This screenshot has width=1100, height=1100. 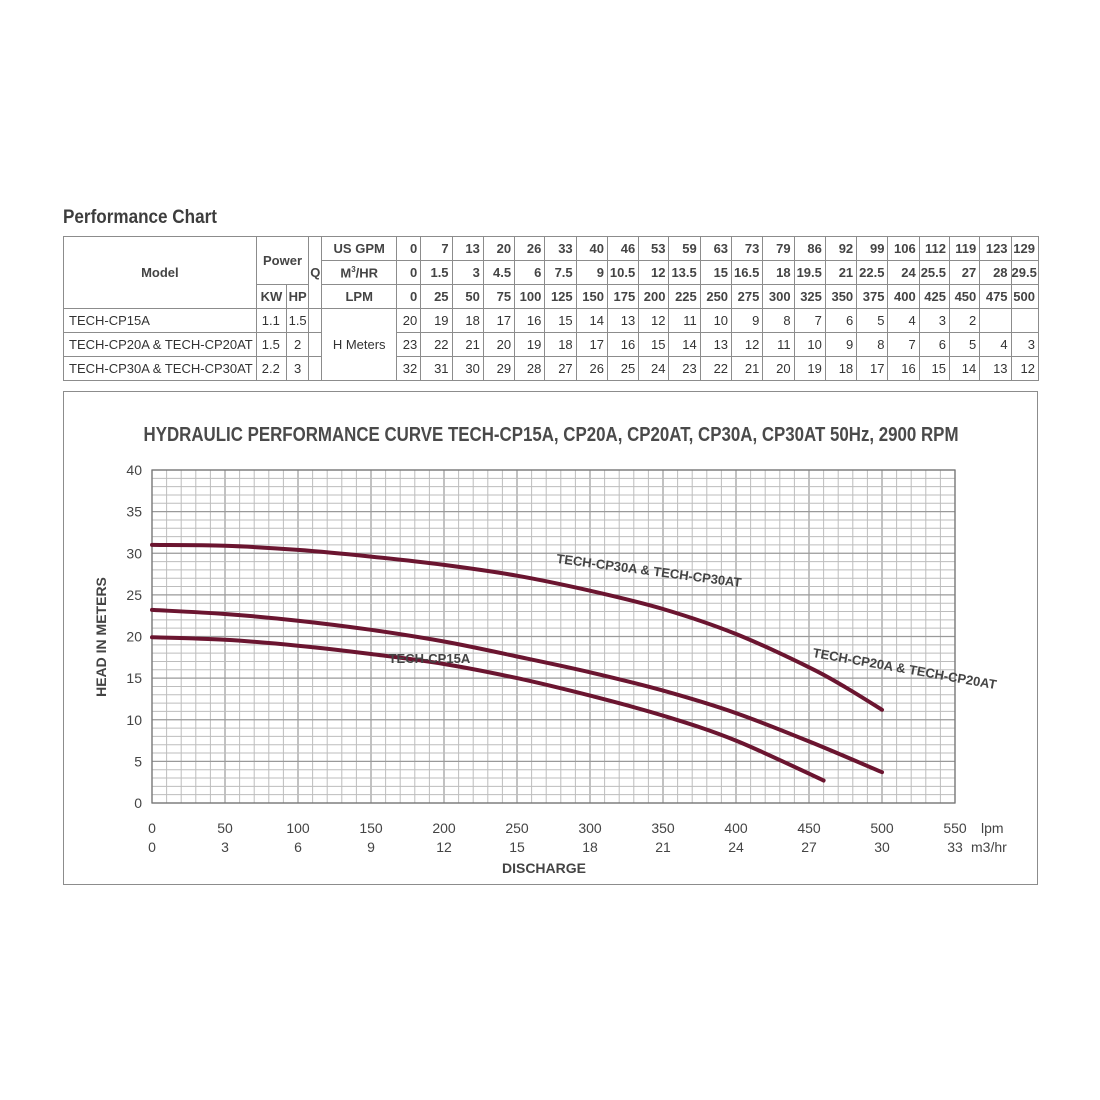 What do you see at coordinates (872, 272) in the screenshot?
I see `m3hr-value: 22.5` at bounding box center [872, 272].